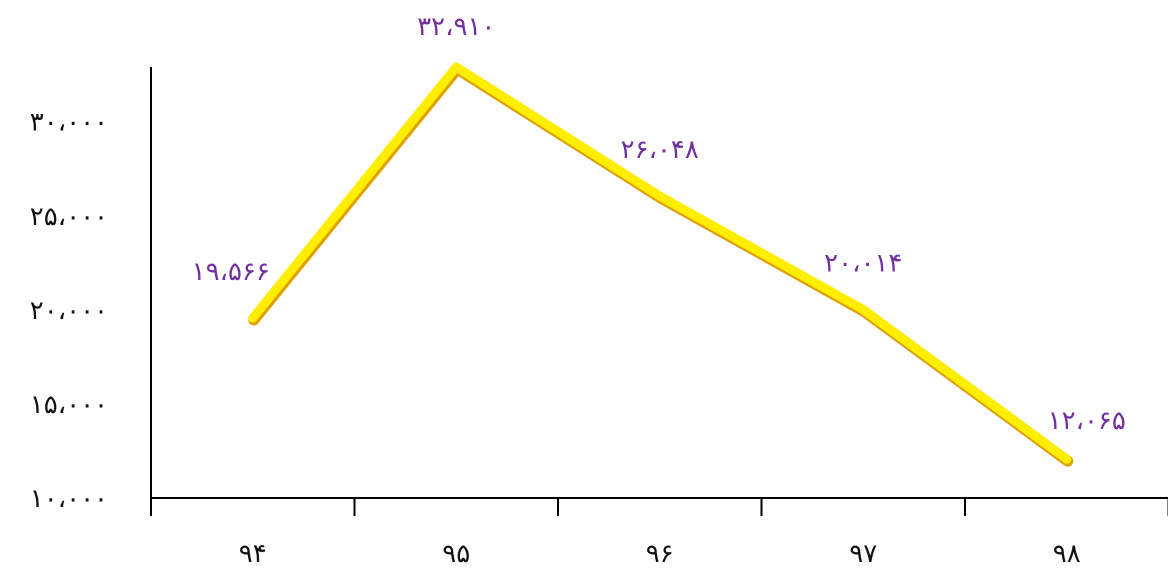  What do you see at coordinates (69, 123) in the screenshot?
I see `y-tick-label: ۳۰،۰۰۰` at bounding box center [69, 123].